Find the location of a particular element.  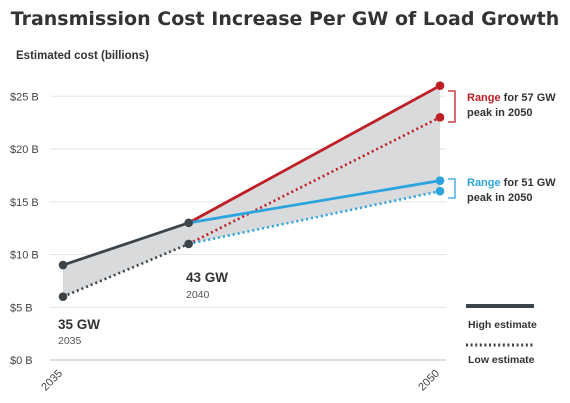

y-tick-label: $0 B is located at coordinates (21, 361).